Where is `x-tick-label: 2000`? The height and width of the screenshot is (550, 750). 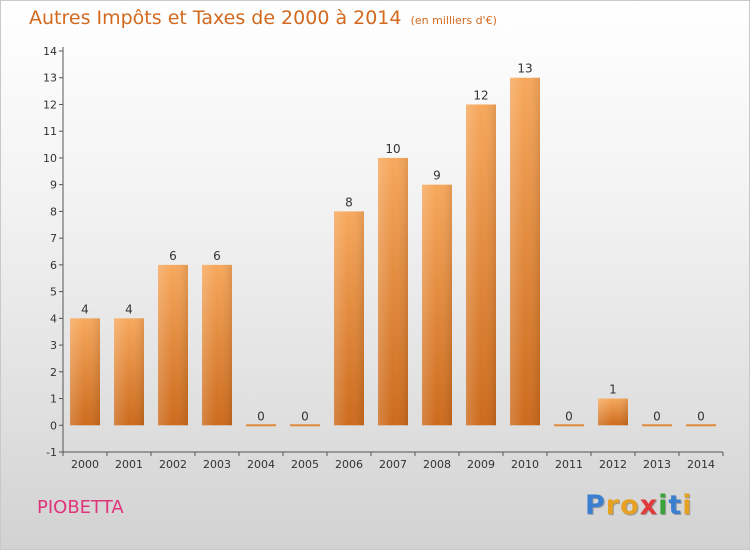 x-tick-label: 2000 is located at coordinates (85, 464).